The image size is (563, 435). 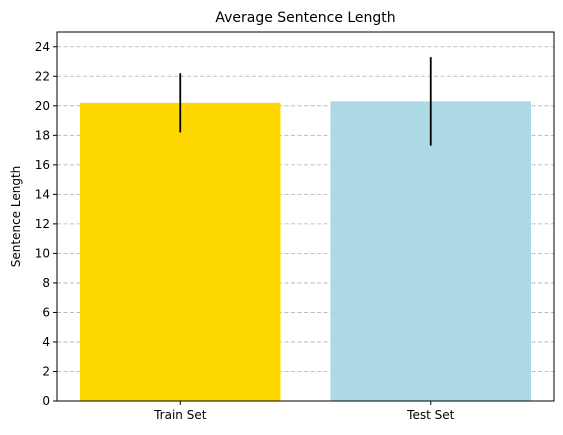 I want to click on y-tick-label: 0, so click(x=46, y=401).